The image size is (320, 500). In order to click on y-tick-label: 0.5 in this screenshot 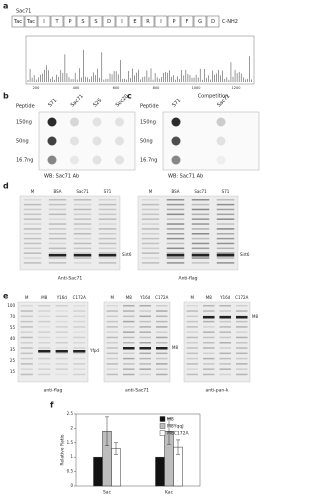, I will do `click(70, 471)`.